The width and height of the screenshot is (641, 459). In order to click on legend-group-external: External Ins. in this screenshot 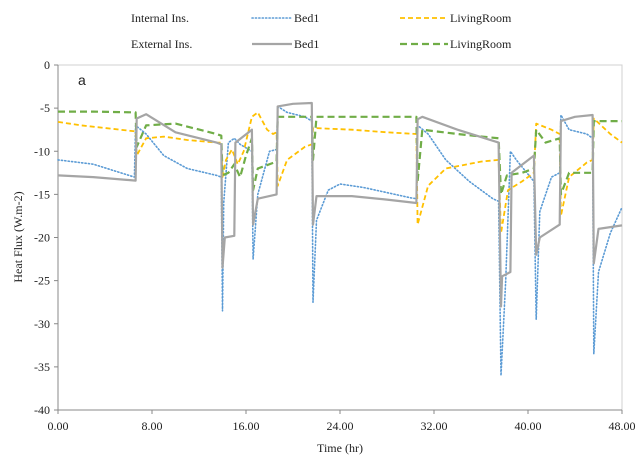, I will do `click(161, 44)`.